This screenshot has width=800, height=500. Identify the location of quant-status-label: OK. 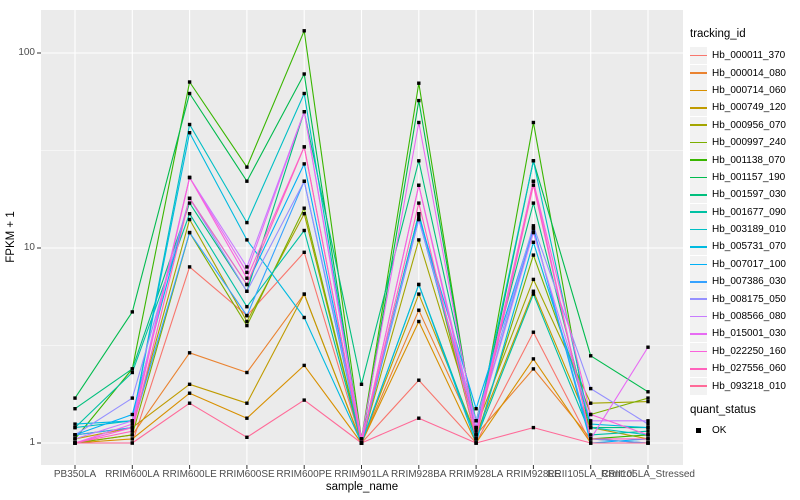
(719, 430).